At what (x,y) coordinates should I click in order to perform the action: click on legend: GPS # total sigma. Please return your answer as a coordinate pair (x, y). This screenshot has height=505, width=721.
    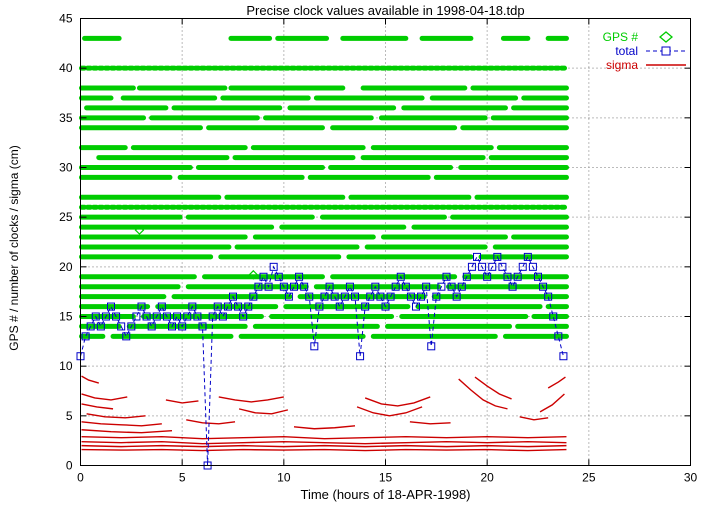
    Looking at the image, I should click on (624, 51).